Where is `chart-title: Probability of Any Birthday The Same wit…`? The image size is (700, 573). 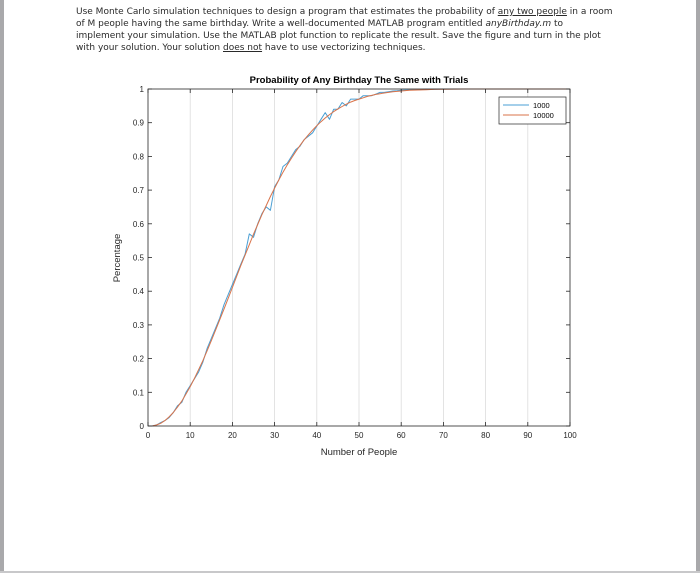 chart-title: Probability of Any Birthday The Same wit… is located at coordinates (359, 80).